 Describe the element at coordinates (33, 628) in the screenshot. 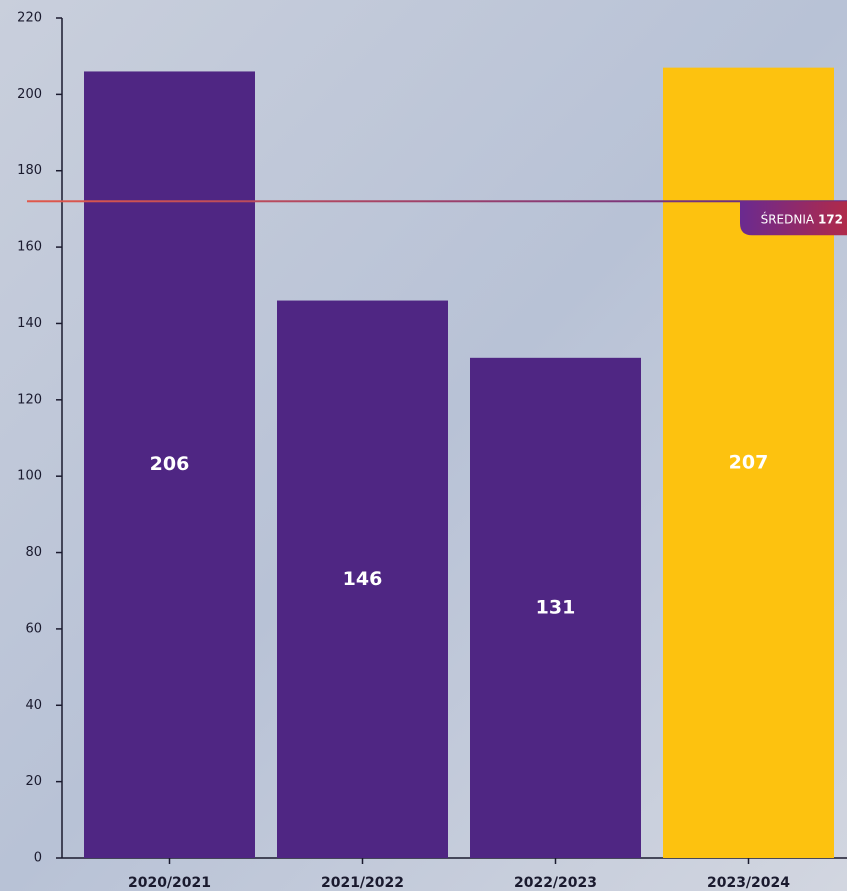

I see `y-tick-label: 60` at that location.